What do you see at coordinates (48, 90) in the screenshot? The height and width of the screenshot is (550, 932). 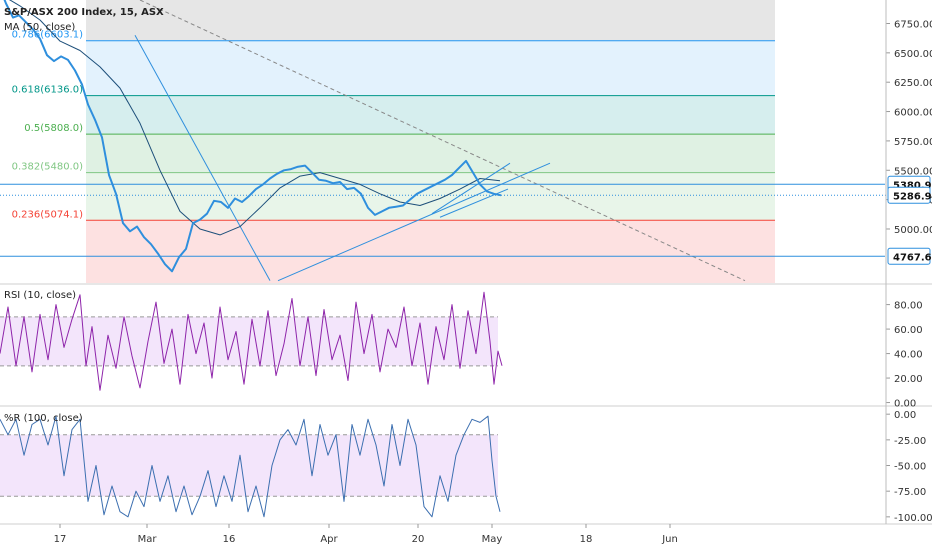 I see `fib-level-label: 0.618(6136.0)` at bounding box center [48, 90].